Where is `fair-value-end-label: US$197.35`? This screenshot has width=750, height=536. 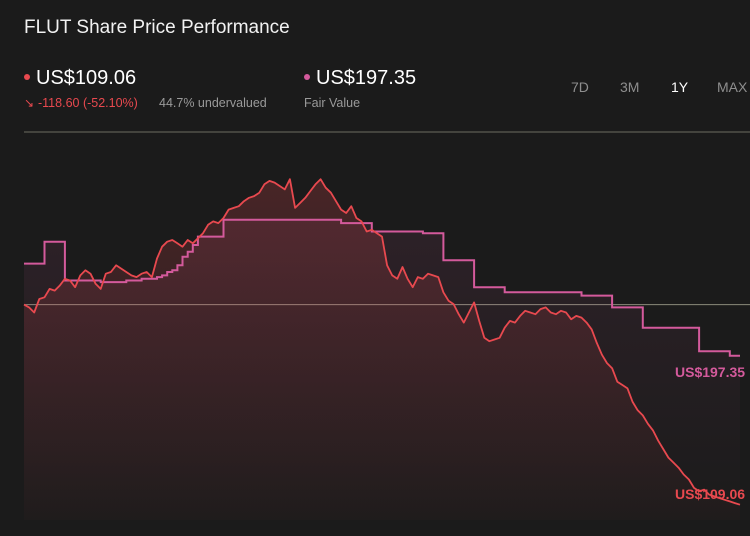 fair-value-end-label: US$197.35 is located at coordinates (710, 372).